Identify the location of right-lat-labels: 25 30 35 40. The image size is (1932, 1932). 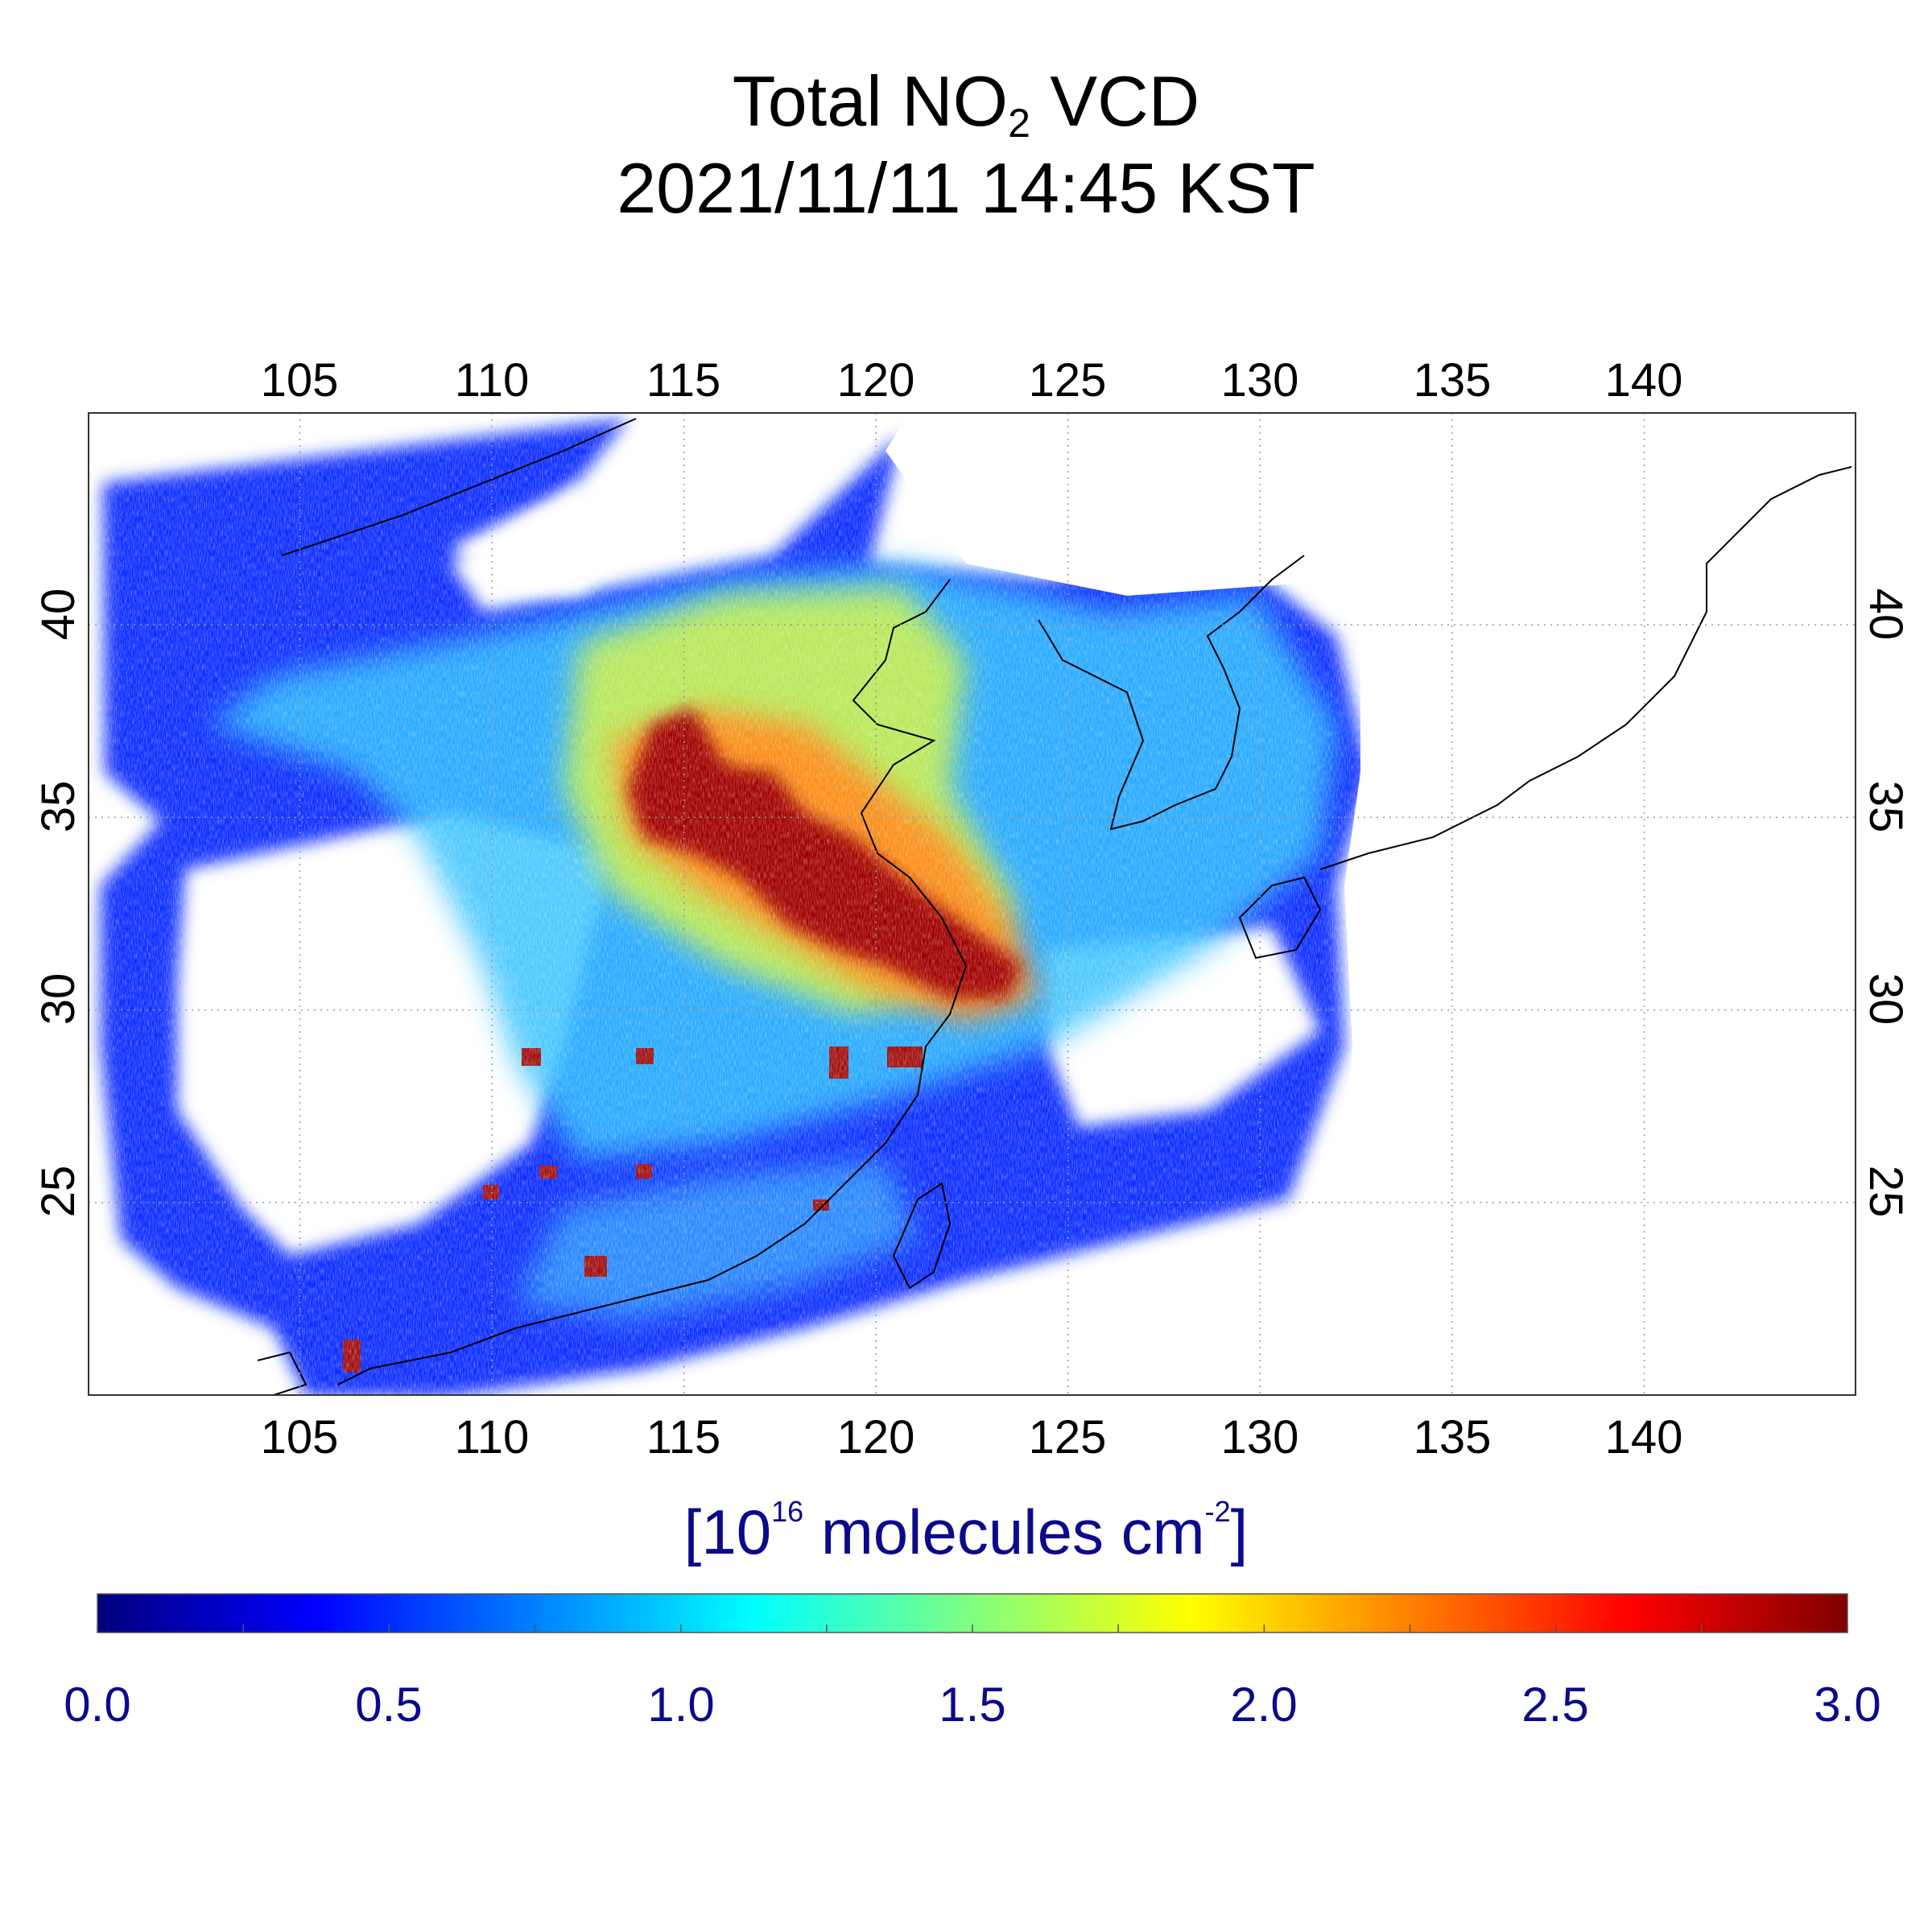
(1886, 903).